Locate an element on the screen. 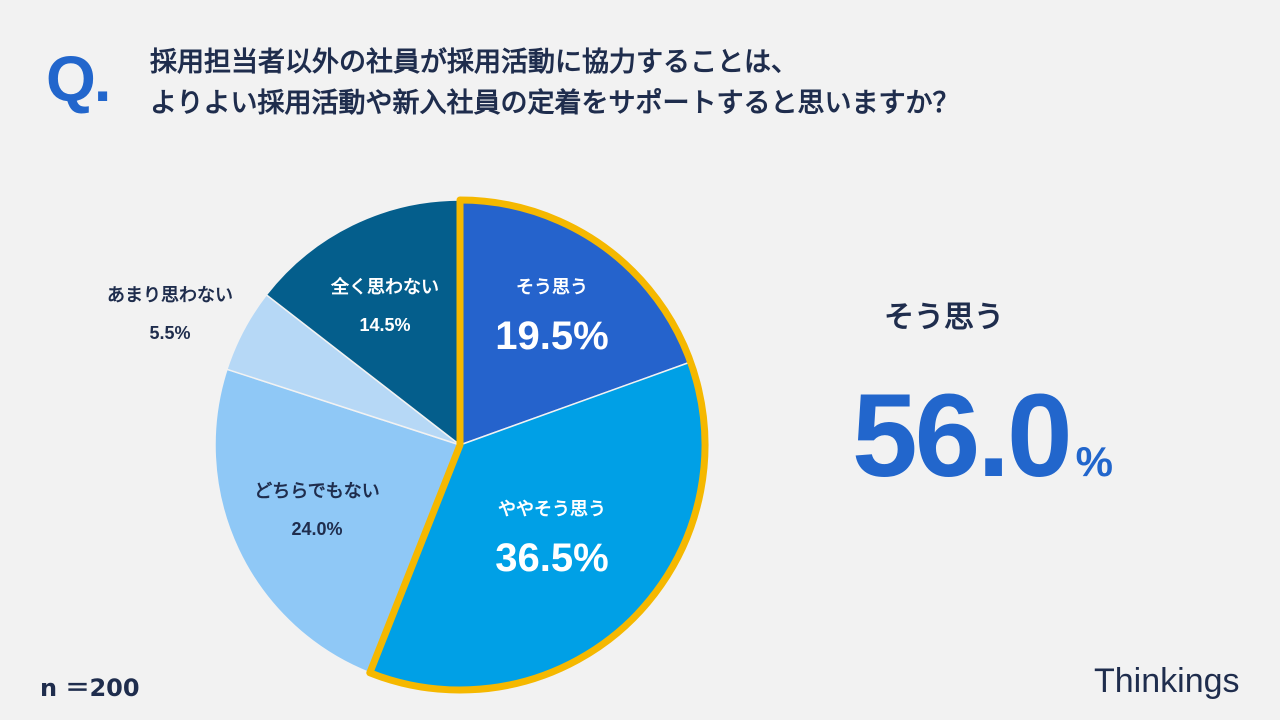  slice-label: どちらでもない is located at coordinates (316, 491).